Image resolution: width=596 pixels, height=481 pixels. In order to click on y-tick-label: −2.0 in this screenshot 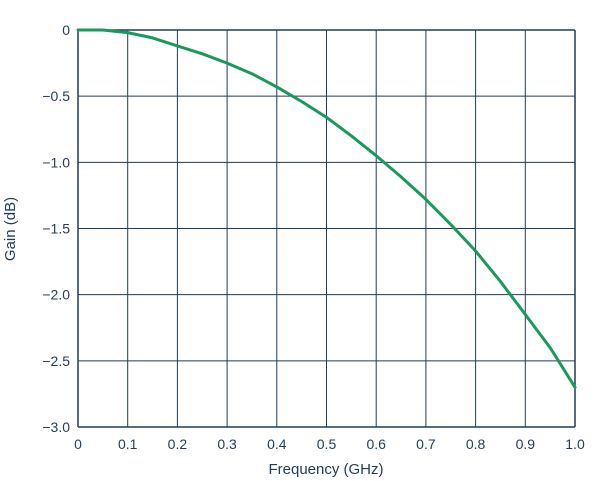, I will do `click(56, 295)`.